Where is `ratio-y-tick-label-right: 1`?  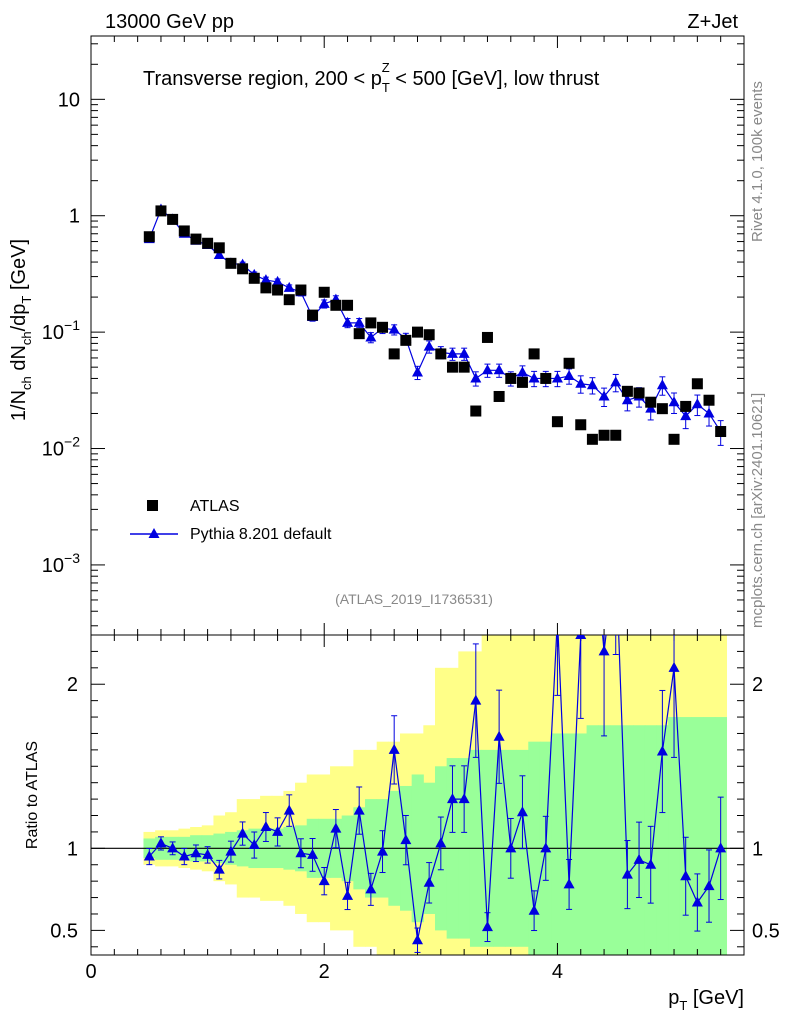
ratio-y-tick-label-right: 1 is located at coordinates (757, 849).